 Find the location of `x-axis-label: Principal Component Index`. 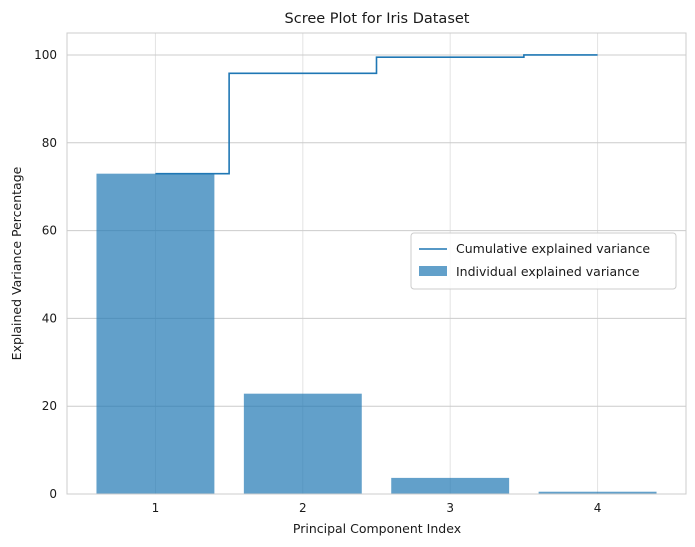

x-axis-label: Principal Component Index is located at coordinates (377, 528).